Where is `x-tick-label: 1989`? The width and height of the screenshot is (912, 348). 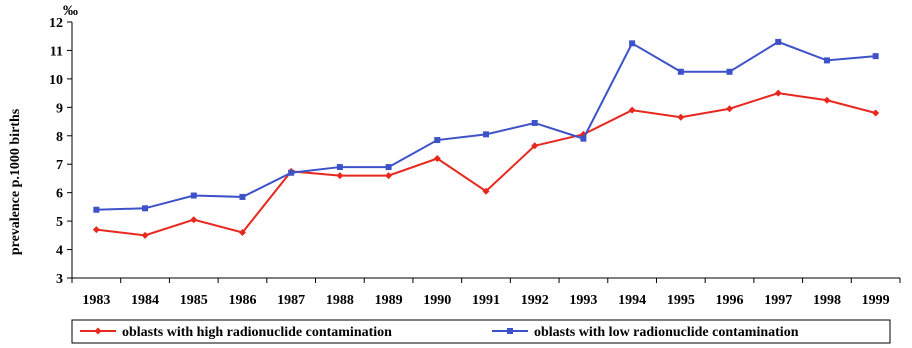
x-tick-label: 1989 is located at coordinates (389, 300).